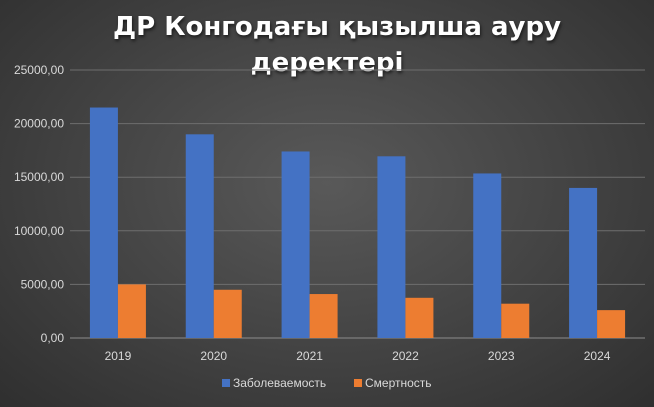  Describe the element at coordinates (309, 356) in the screenshot. I see `x-tick-label: 2021` at that location.